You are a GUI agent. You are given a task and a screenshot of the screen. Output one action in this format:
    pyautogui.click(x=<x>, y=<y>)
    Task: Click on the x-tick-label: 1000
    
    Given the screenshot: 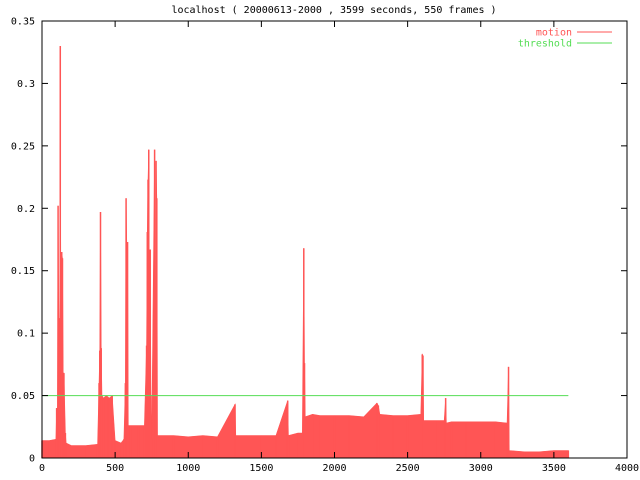 What is the action you would take?
    pyautogui.click(x=188, y=468)
    